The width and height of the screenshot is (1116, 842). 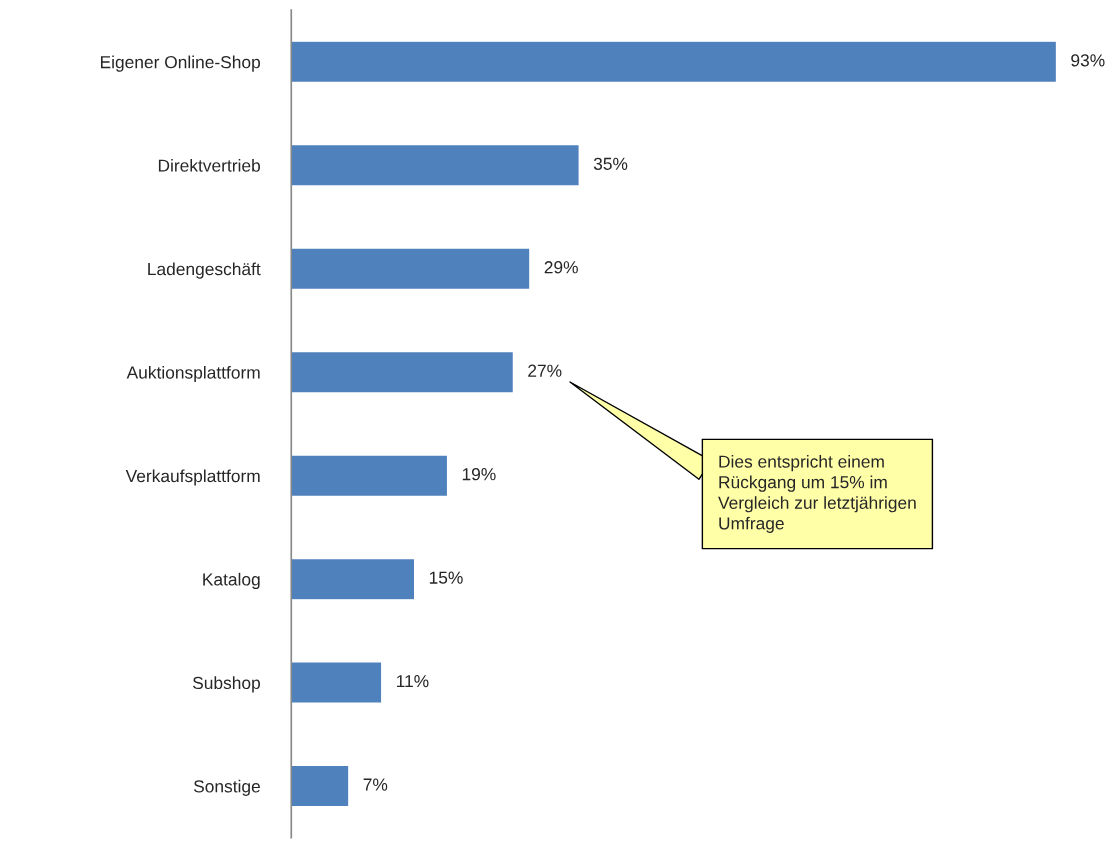 What do you see at coordinates (479, 474) in the screenshot?
I see `data-label: 19%` at bounding box center [479, 474].